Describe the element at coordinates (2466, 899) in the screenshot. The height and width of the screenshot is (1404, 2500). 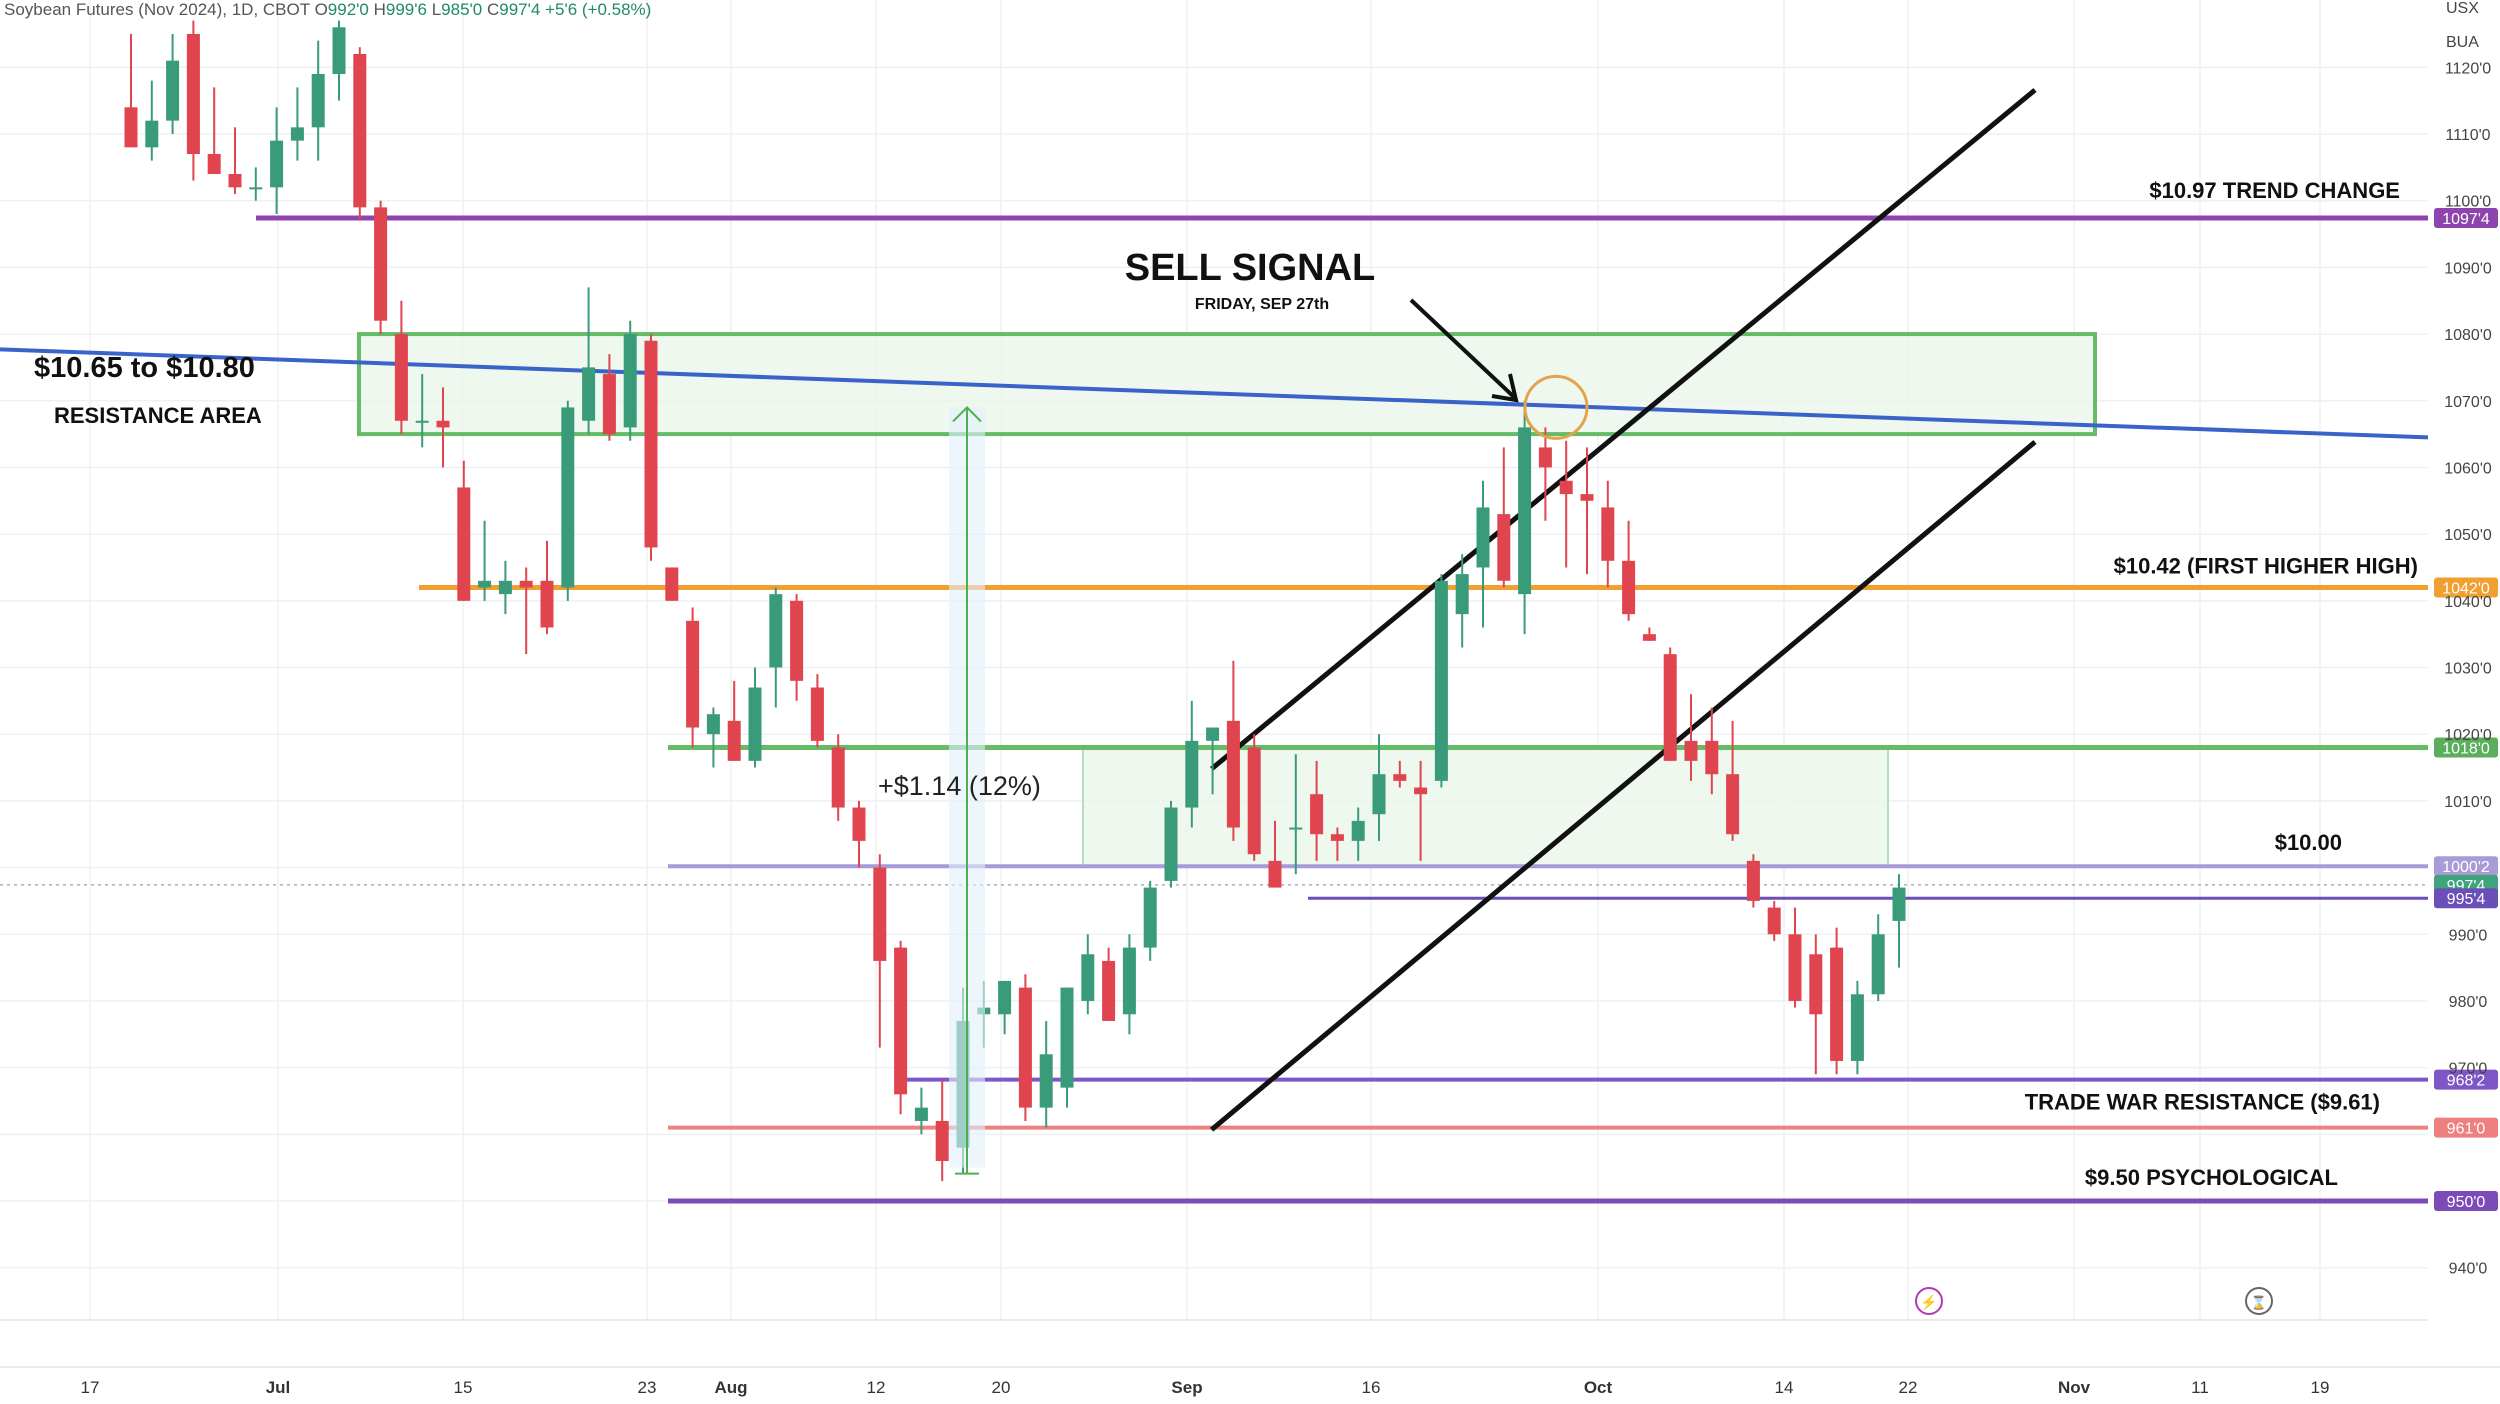
I see `price-tag-label: 995'4` at that location.